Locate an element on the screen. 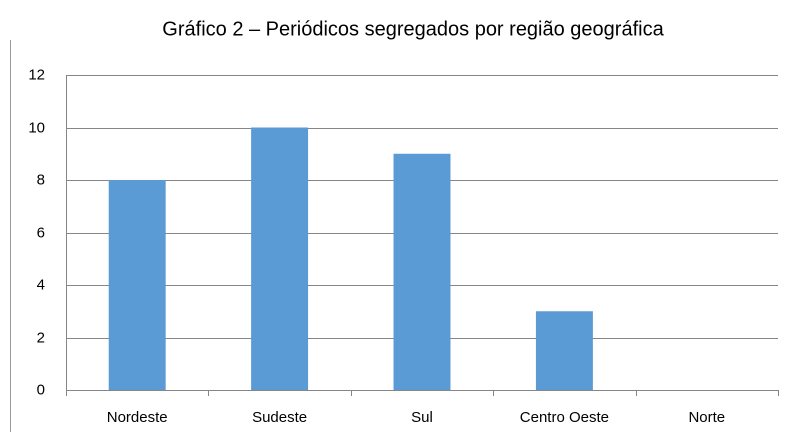  y-tick-label: 2 is located at coordinates (41, 337).